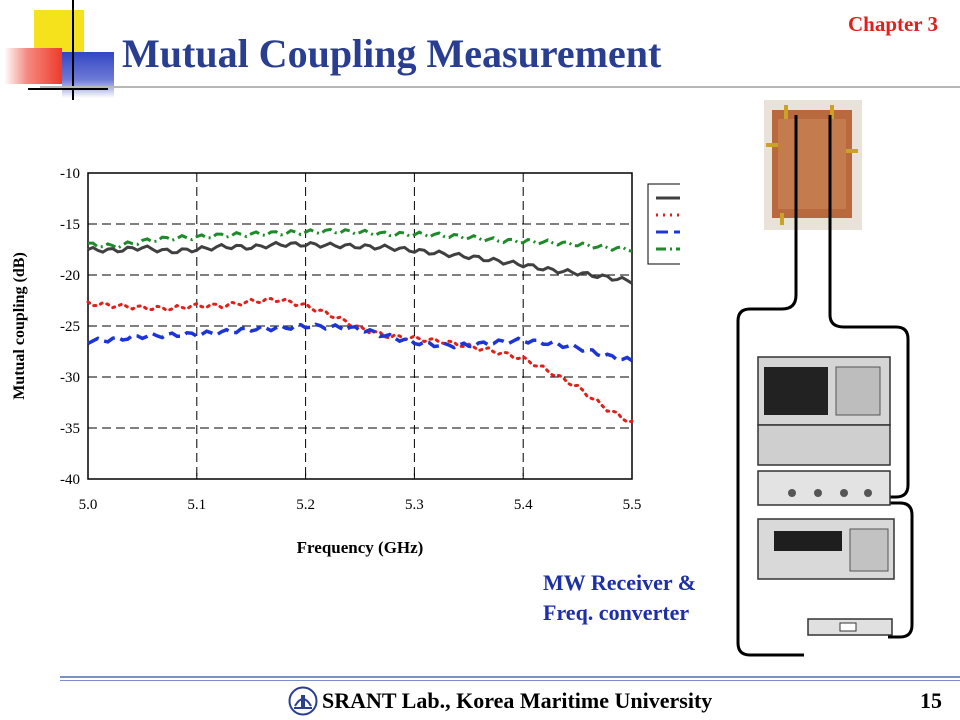 The height and width of the screenshot is (720, 960). What do you see at coordinates (523, 505) in the screenshot?
I see `x-tick-label: 5.4` at bounding box center [523, 505].